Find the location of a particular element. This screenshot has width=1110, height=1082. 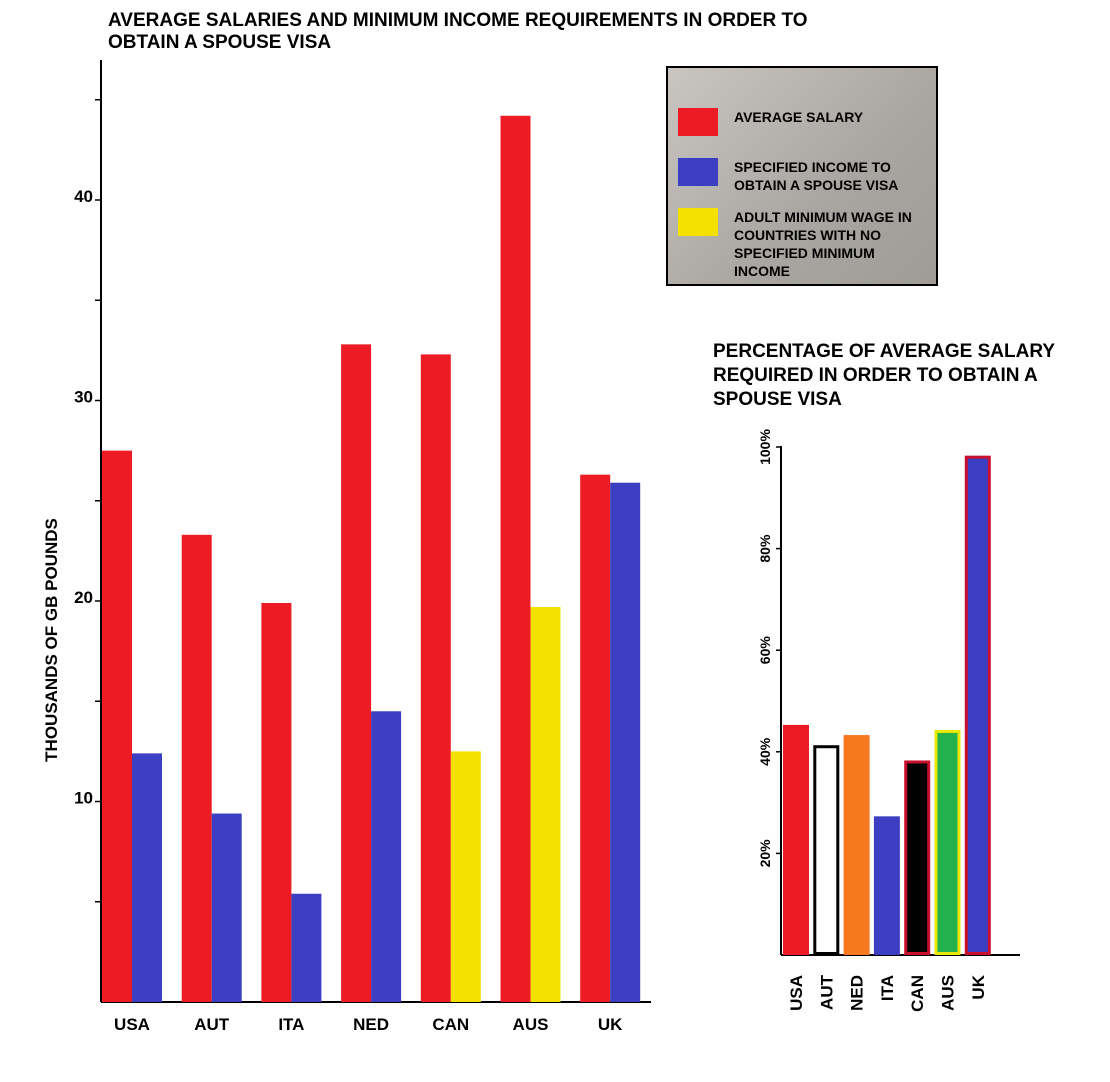

legend-swatch-minimum-wage is located at coordinates (698, 222).